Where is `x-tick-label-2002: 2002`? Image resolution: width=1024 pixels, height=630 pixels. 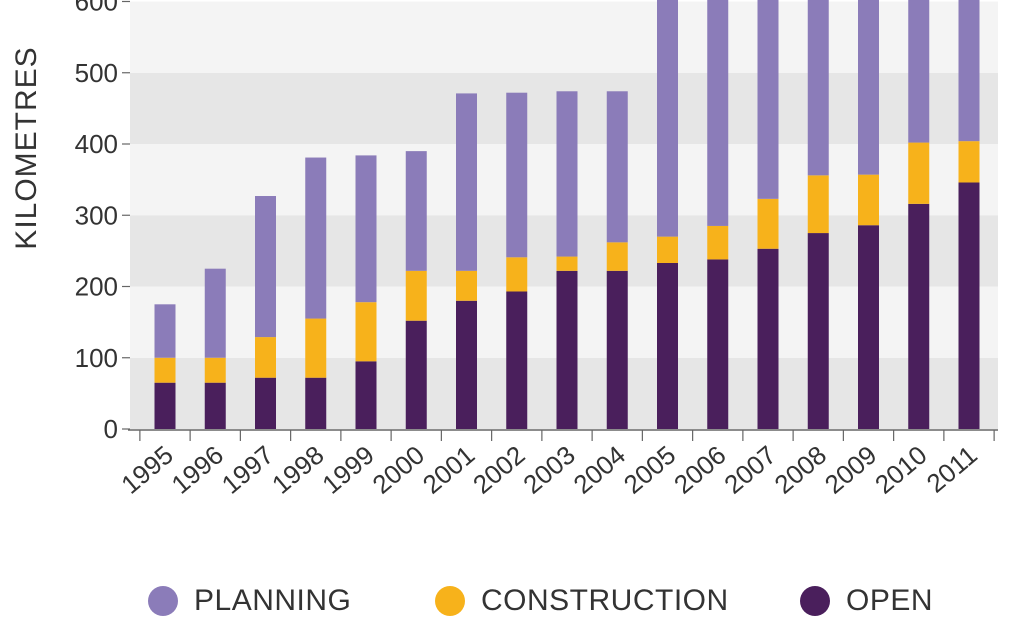 x-tick-label-2002: 2002 is located at coordinates (499, 470).